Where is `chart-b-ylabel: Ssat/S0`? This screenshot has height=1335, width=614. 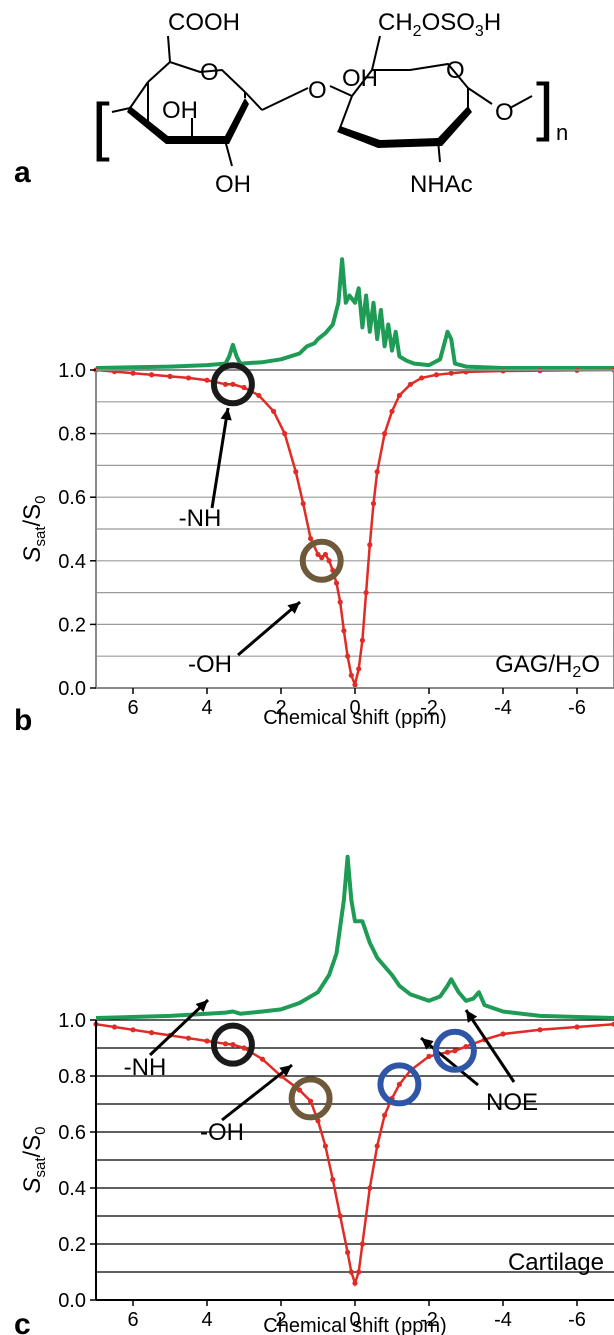 chart-b-ylabel: Ssat/S0 is located at coordinates (34, 528).